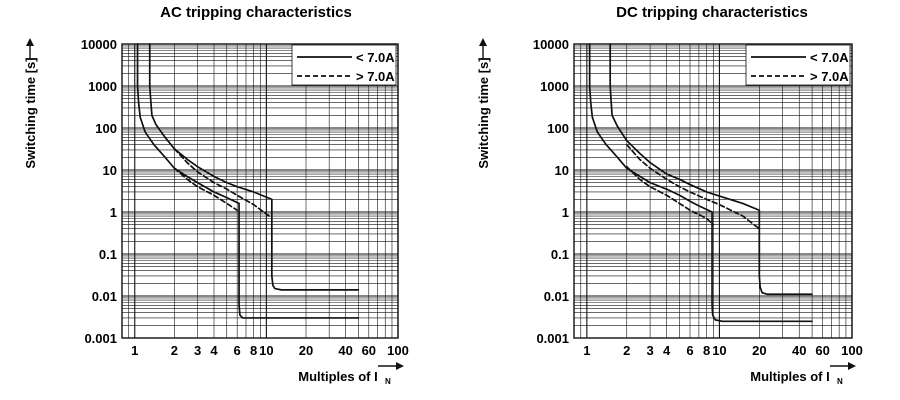 Image resolution: width=900 pixels, height=400 pixels. Describe the element at coordinates (667, 350) in the screenshot. I see `dc-xtick-label: 4` at that location.